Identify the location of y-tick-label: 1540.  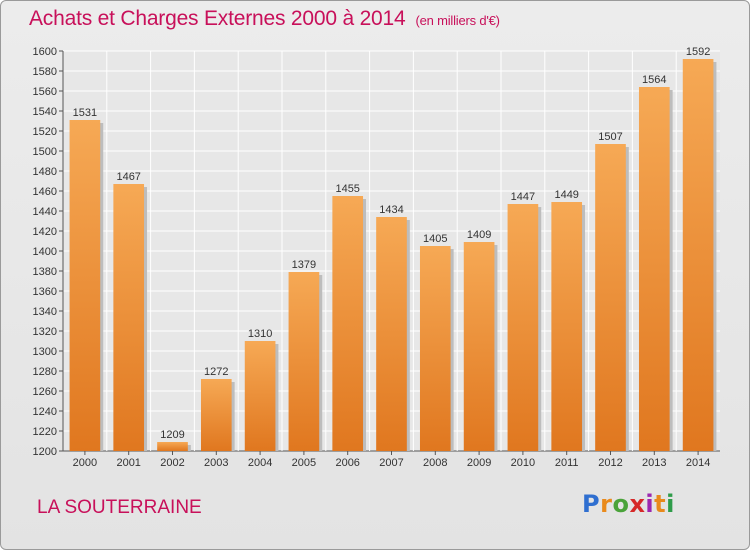
(45, 112).